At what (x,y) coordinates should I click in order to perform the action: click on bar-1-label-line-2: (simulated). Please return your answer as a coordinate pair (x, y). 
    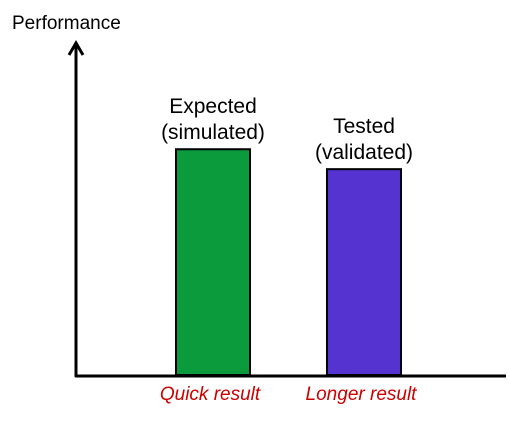
    Looking at the image, I should click on (213, 132).